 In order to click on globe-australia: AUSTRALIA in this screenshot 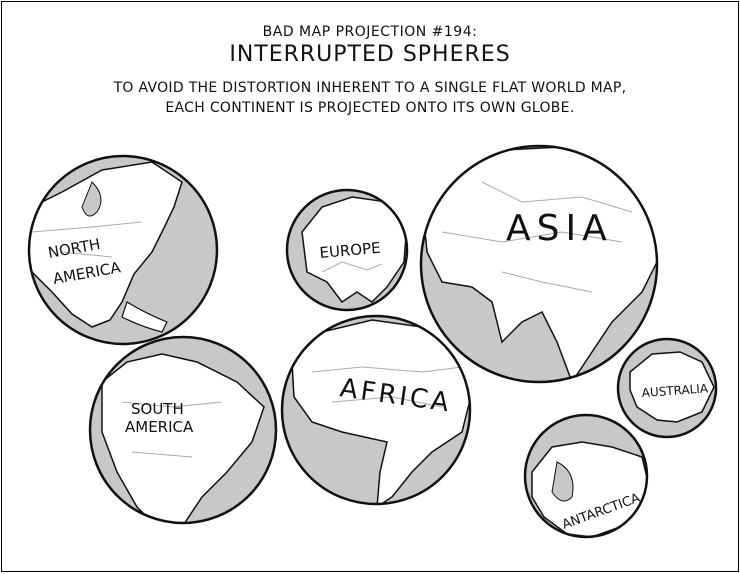, I will do `click(667, 388)`.